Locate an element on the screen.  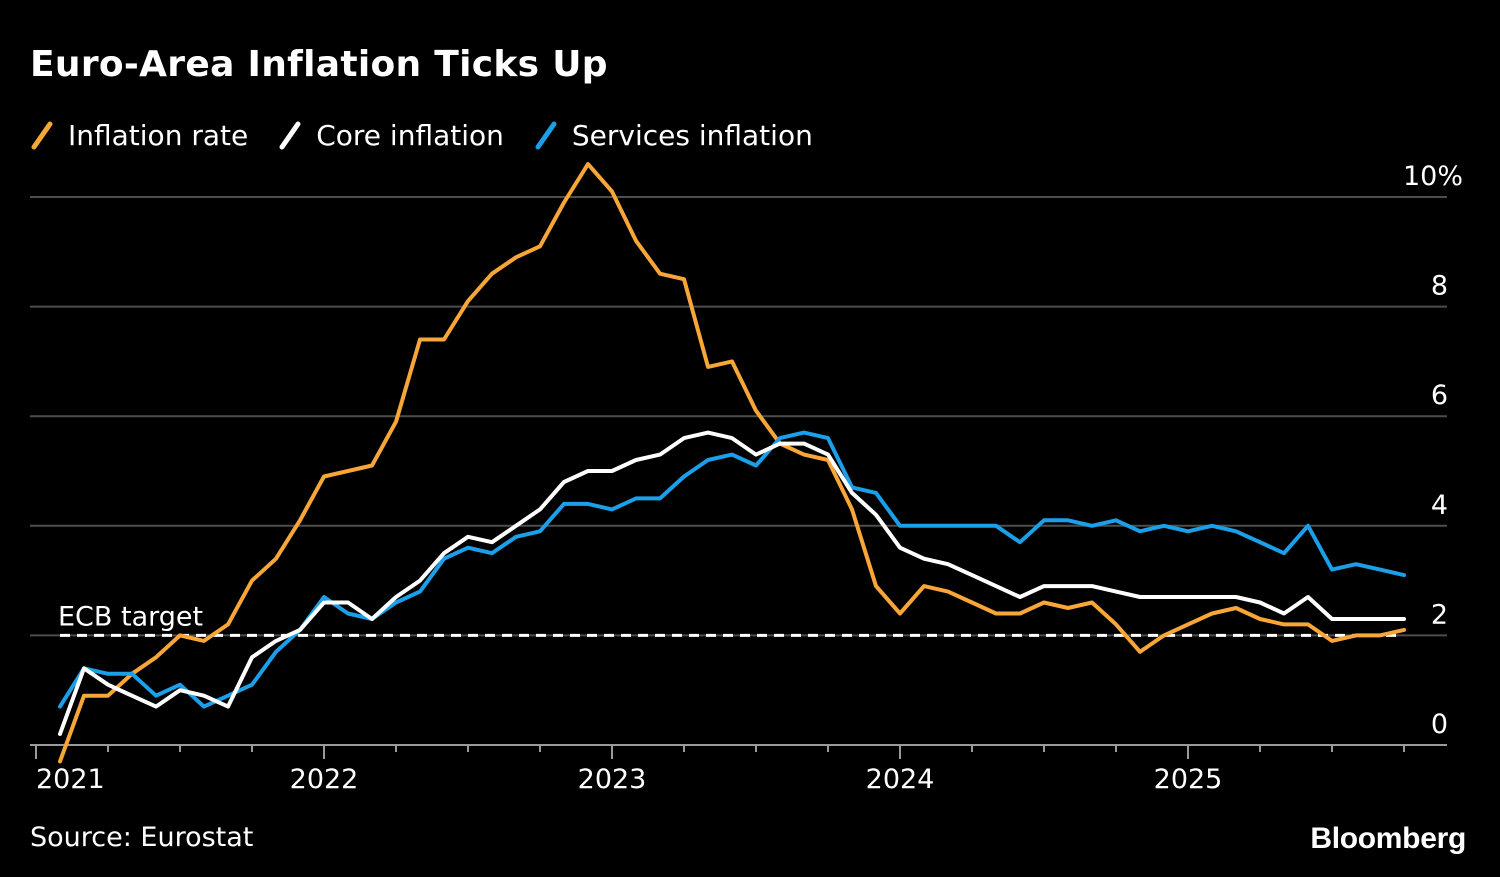
x-tick-label-2022: 2022 is located at coordinates (324, 779).